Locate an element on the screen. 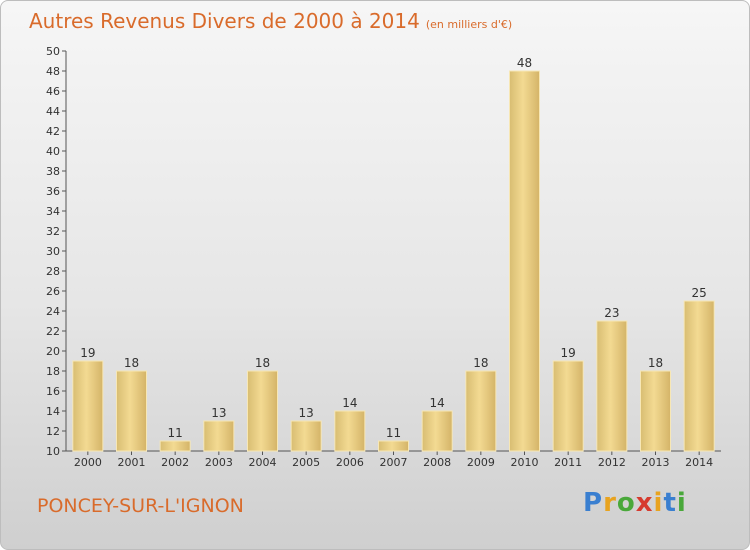 The width and height of the screenshot is (750, 550). y-tick-label: 30 is located at coordinates (53, 251).